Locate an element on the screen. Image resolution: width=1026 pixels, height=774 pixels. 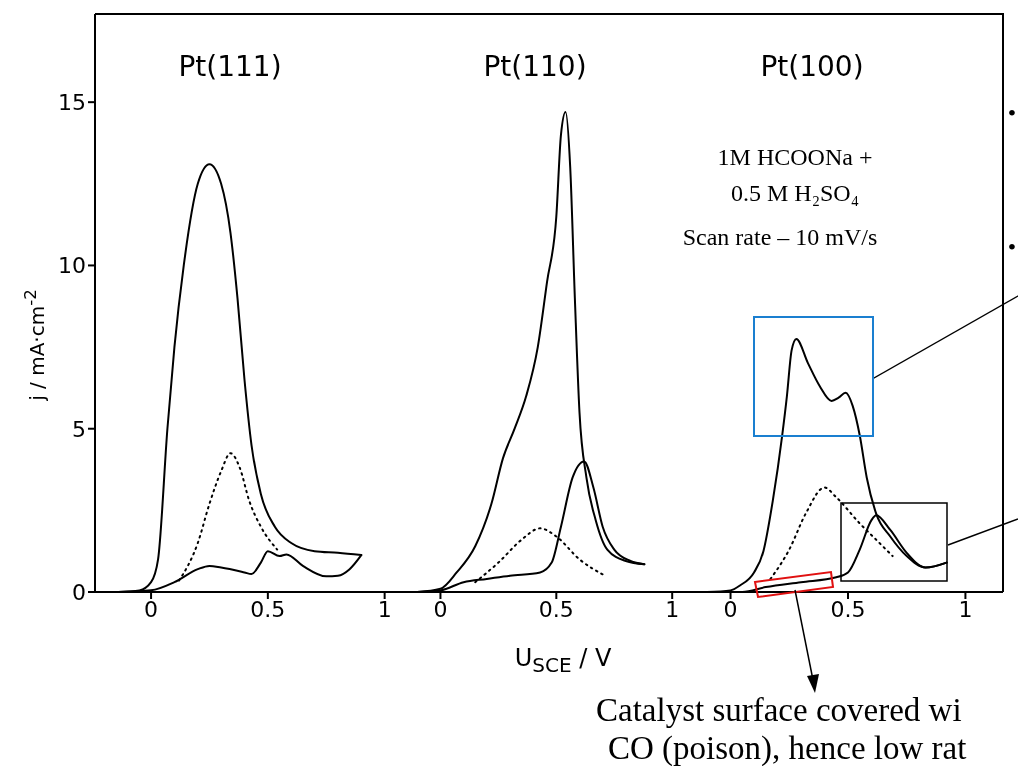
x-axis-title: U$_{SCE}$ / V is located at coordinates (563, 660).